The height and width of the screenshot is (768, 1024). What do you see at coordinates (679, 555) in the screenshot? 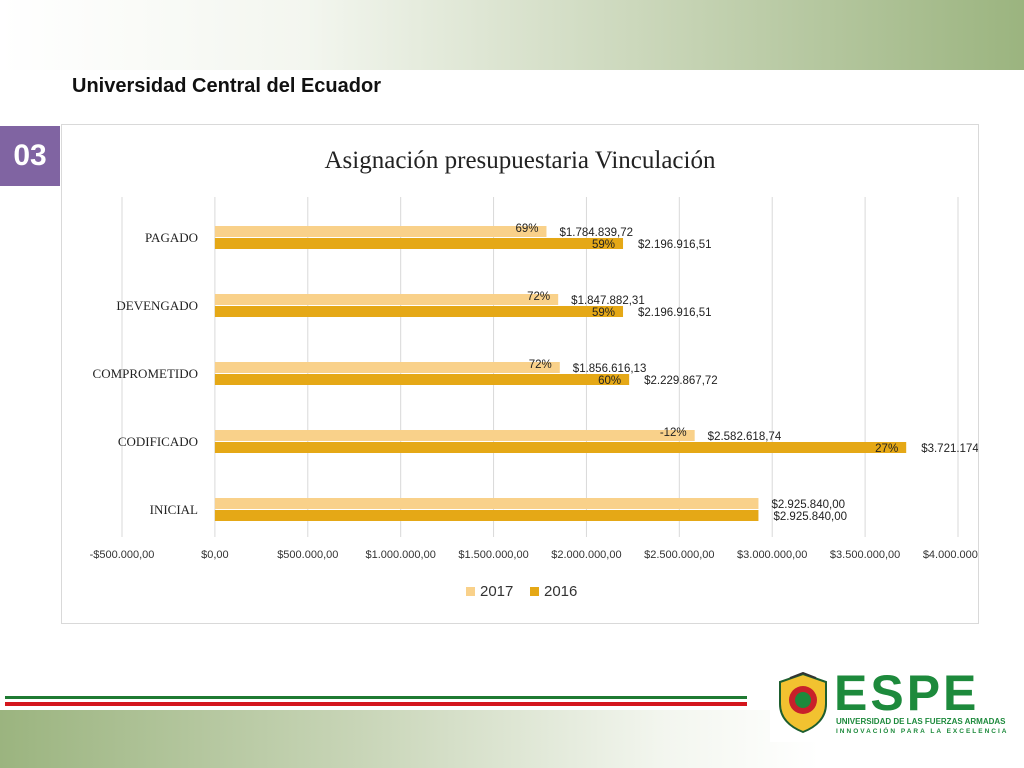
I see `x-tick-label: $2.500.000,00` at bounding box center [679, 555].